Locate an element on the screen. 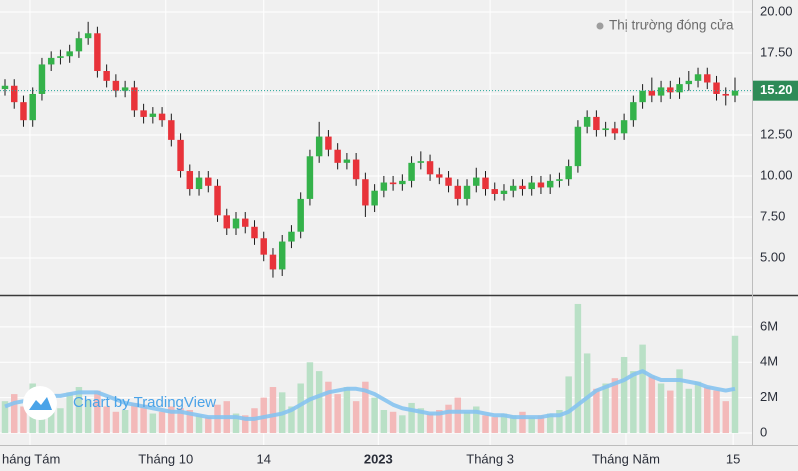  watermark-text: Chart by TradingView is located at coordinates (144, 402).